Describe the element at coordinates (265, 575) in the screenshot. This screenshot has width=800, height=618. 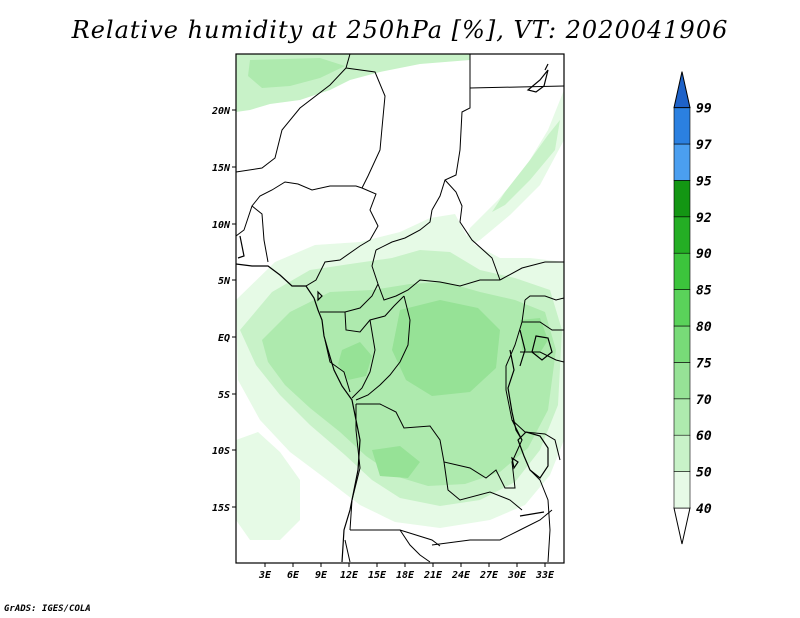
I see `lon-label: 3E` at that location.